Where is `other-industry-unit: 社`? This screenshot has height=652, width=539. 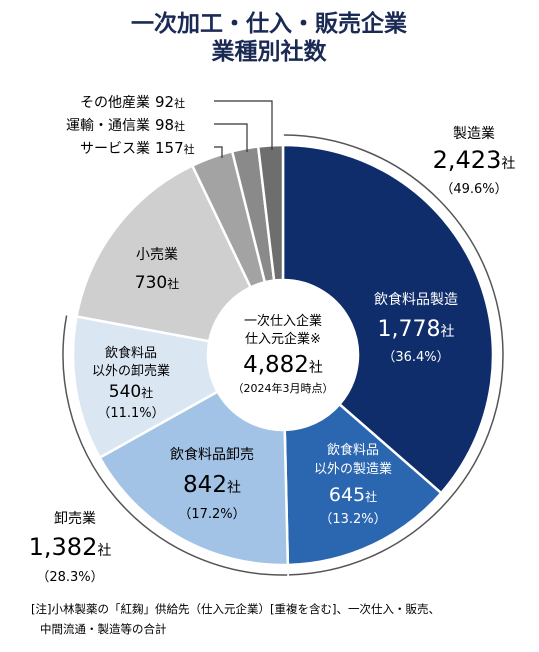
other-industry-unit: 社 is located at coordinates (179, 103).